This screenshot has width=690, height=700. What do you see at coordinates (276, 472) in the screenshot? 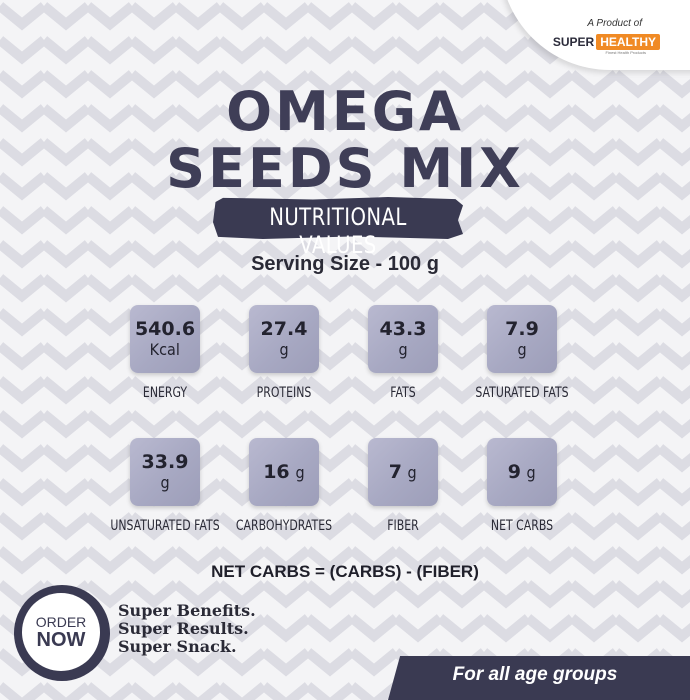
I see `nutrient-value: 16` at bounding box center [276, 472].